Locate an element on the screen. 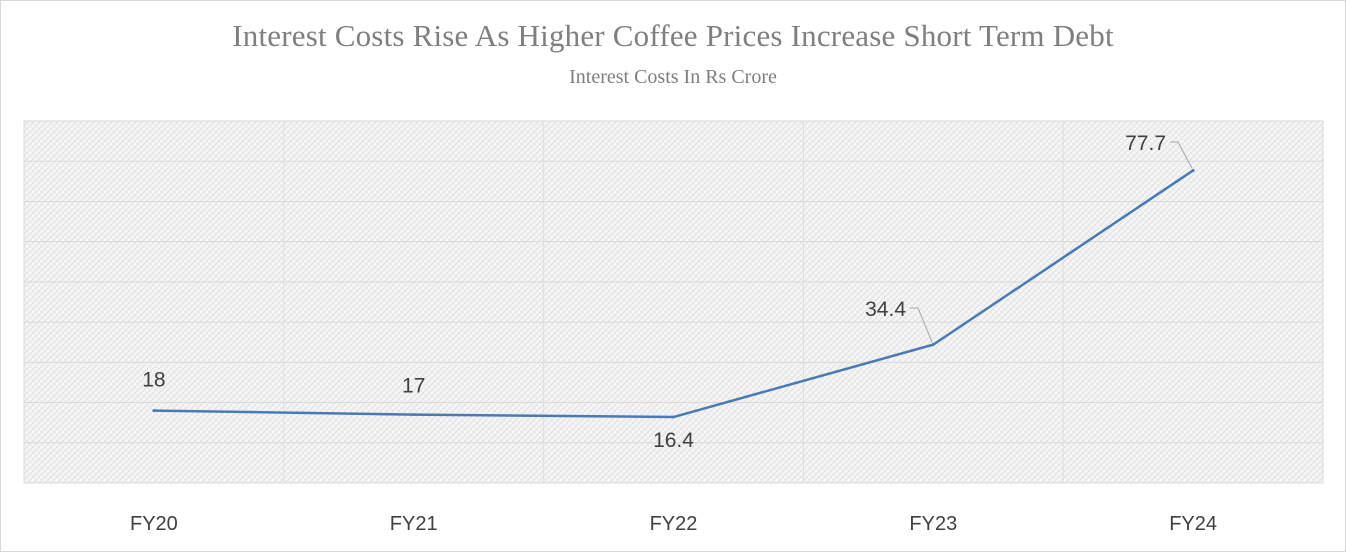 Image resolution: width=1346 pixels, height=552 pixels. x-tick-label: FY21 is located at coordinates (414, 524).